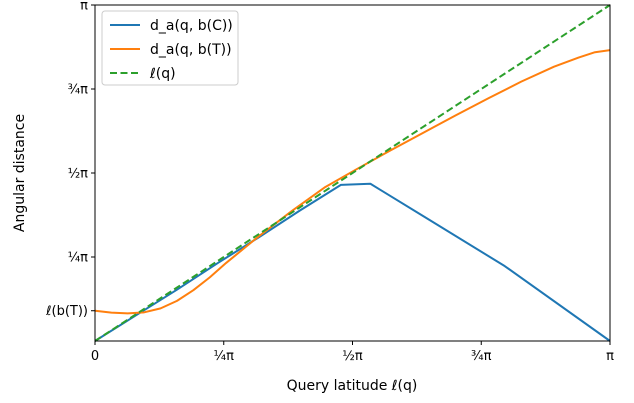 This screenshot has height=403, width=634. What do you see at coordinates (78, 173) in the screenshot?
I see `y-tick-label: ½π` at bounding box center [78, 173].